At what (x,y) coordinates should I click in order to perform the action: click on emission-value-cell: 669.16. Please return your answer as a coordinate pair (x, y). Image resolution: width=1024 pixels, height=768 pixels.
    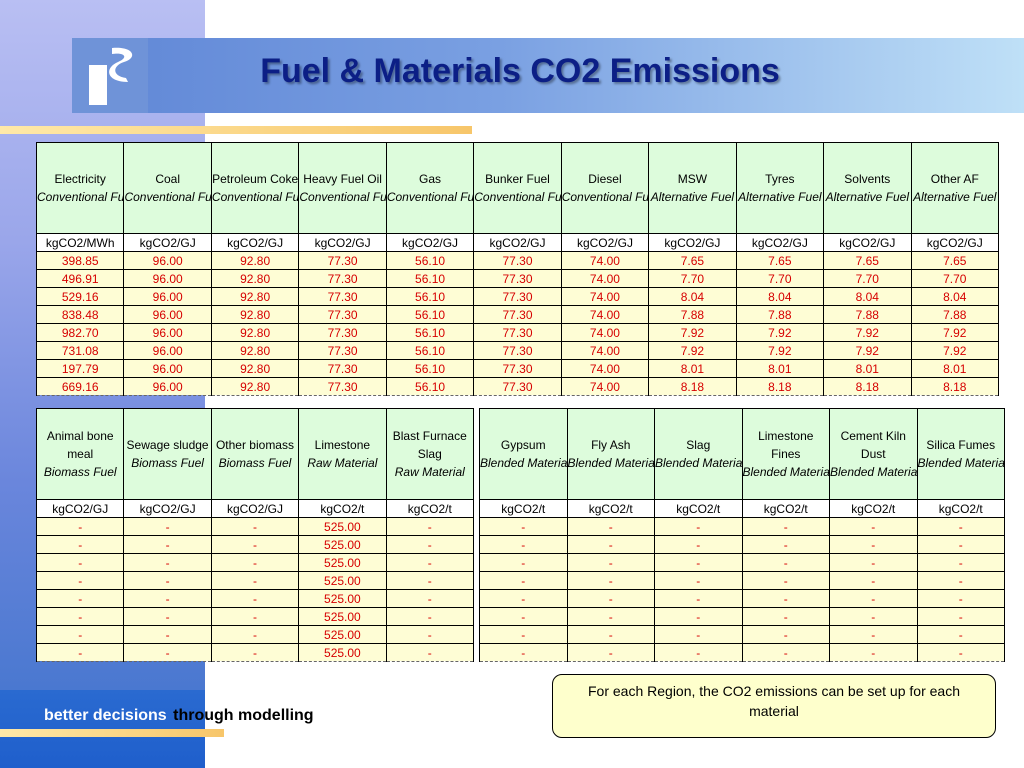
    Looking at the image, I should click on (80, 386).